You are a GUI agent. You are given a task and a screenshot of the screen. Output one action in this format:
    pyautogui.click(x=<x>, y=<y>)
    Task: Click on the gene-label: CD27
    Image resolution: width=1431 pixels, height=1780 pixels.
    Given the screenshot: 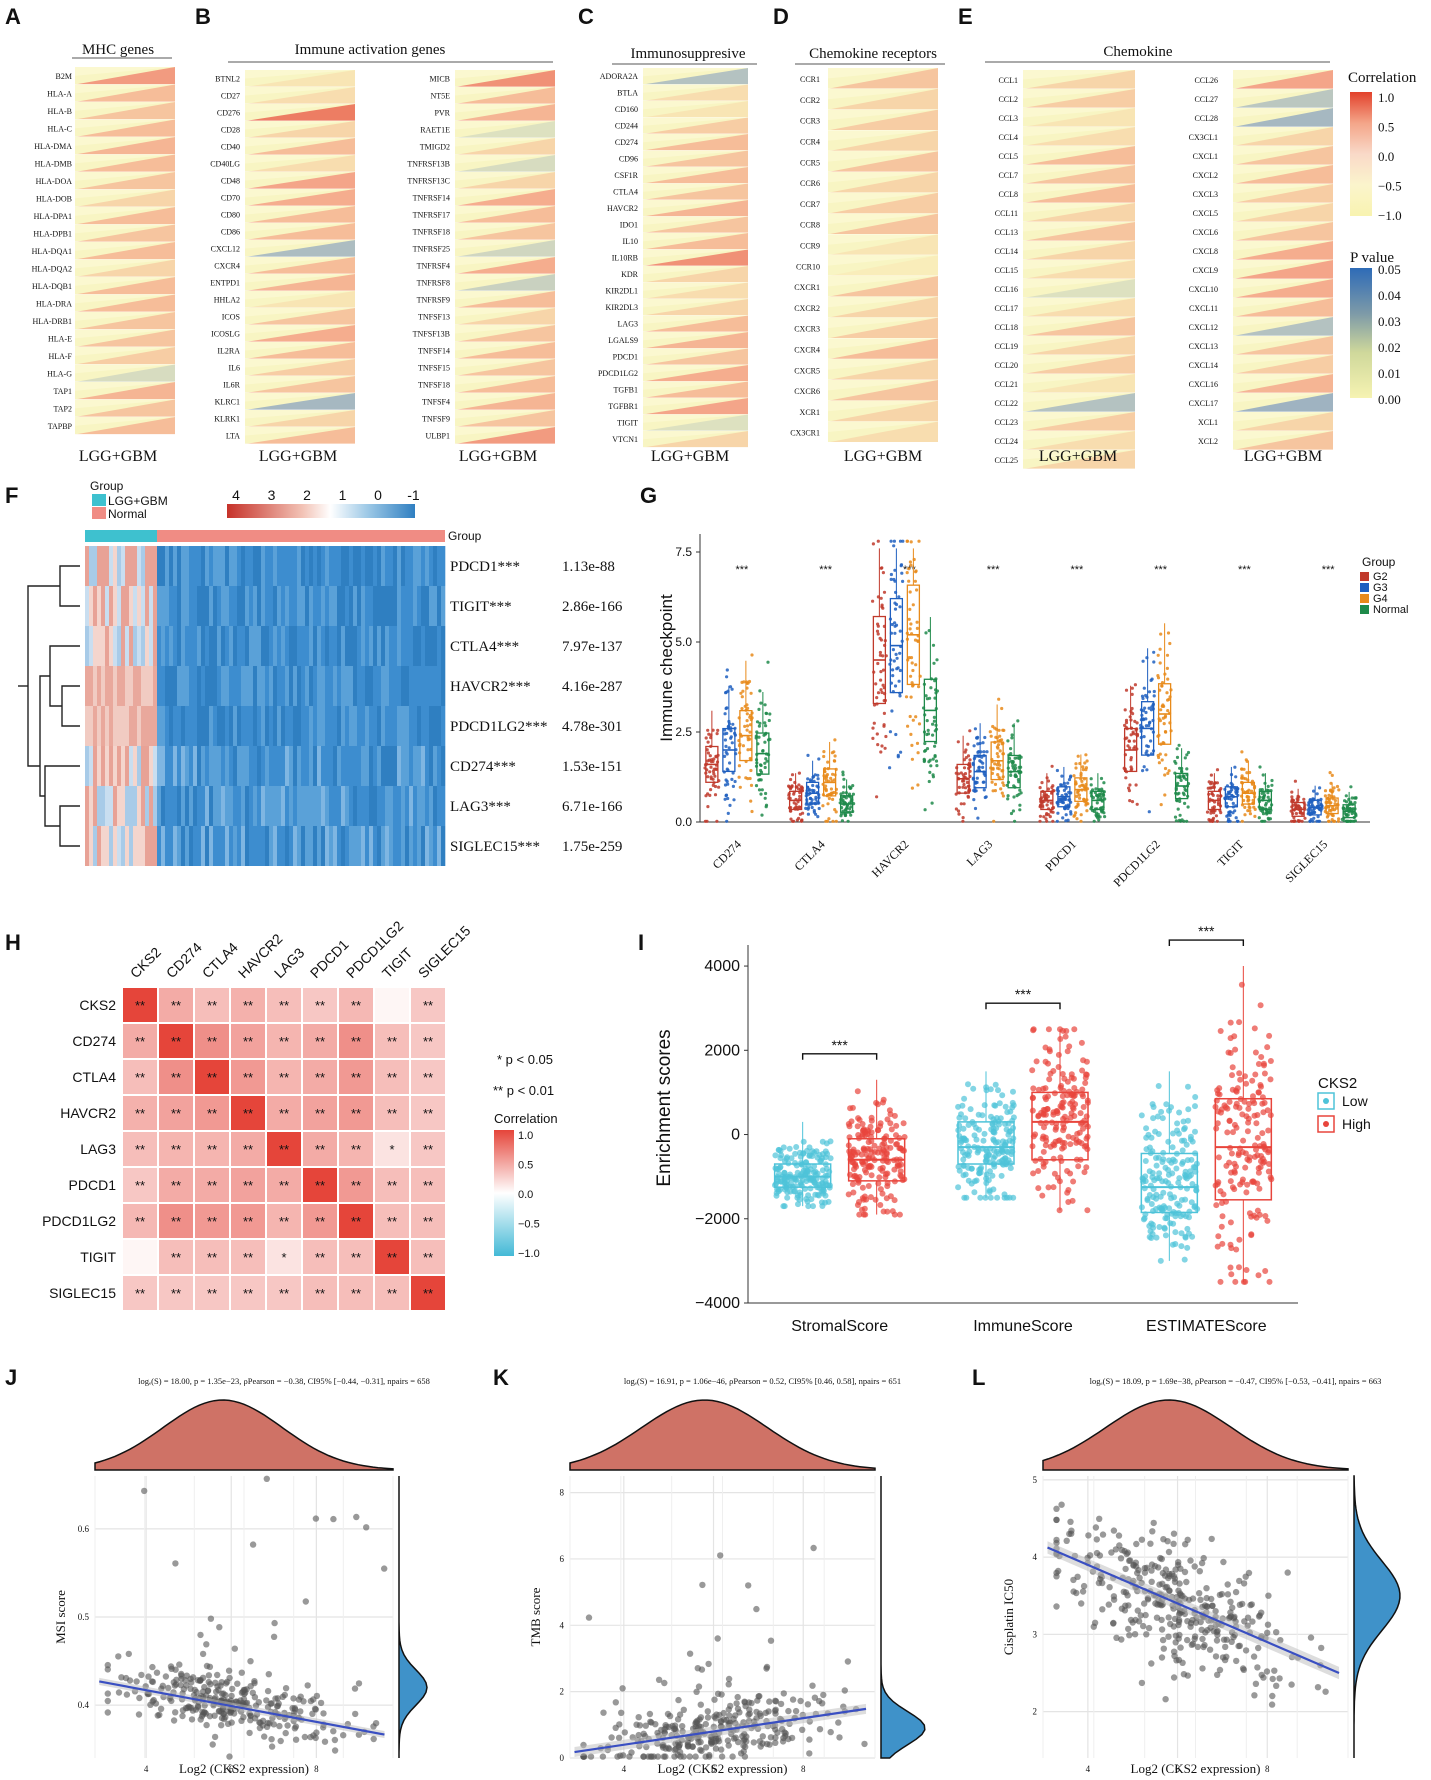 What is the action you would take?
    pyautogui.click(x=230, y=96)
    